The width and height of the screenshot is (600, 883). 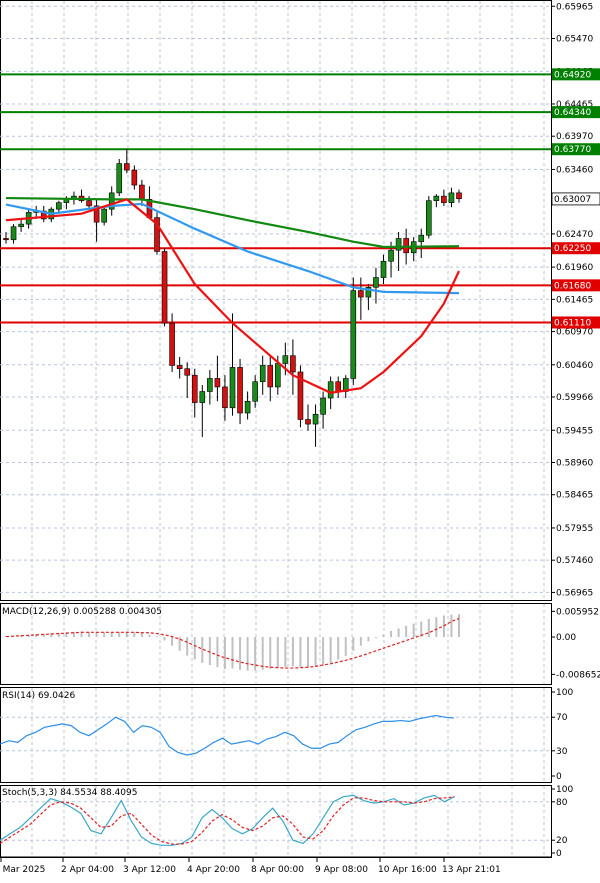 What do you see at coordinates (562, 752) in the screenshot?
I see `rsi-tick-label: 30` at bounding box center [562, 752].